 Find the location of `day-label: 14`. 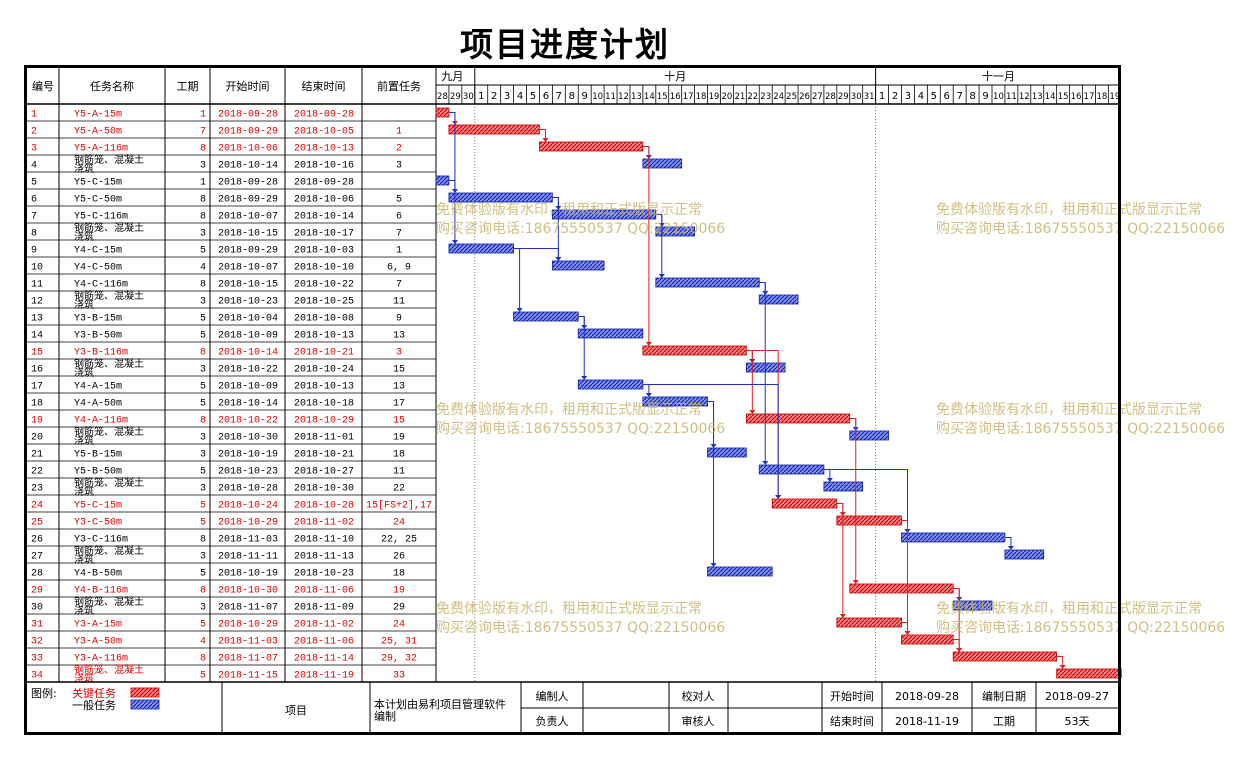

day-label: 14 is located at coordinates (649, 97).